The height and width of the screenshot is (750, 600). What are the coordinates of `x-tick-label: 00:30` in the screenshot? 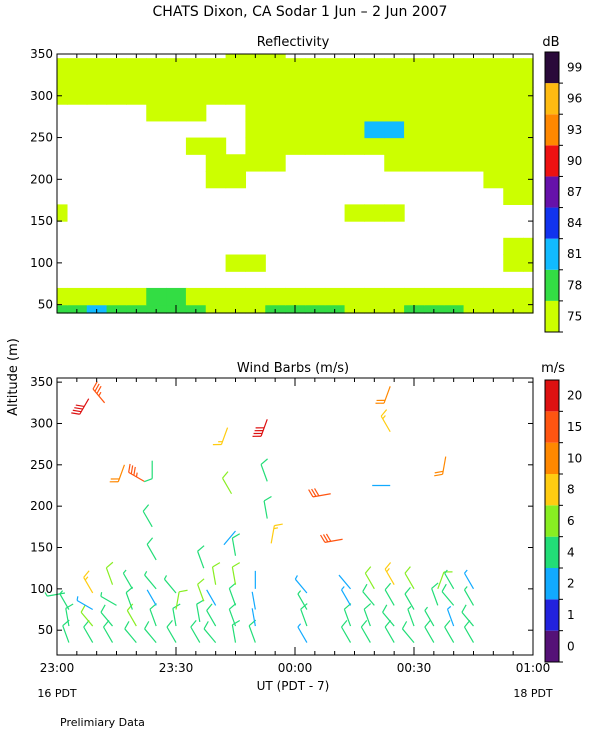 It's located at (414, 668).